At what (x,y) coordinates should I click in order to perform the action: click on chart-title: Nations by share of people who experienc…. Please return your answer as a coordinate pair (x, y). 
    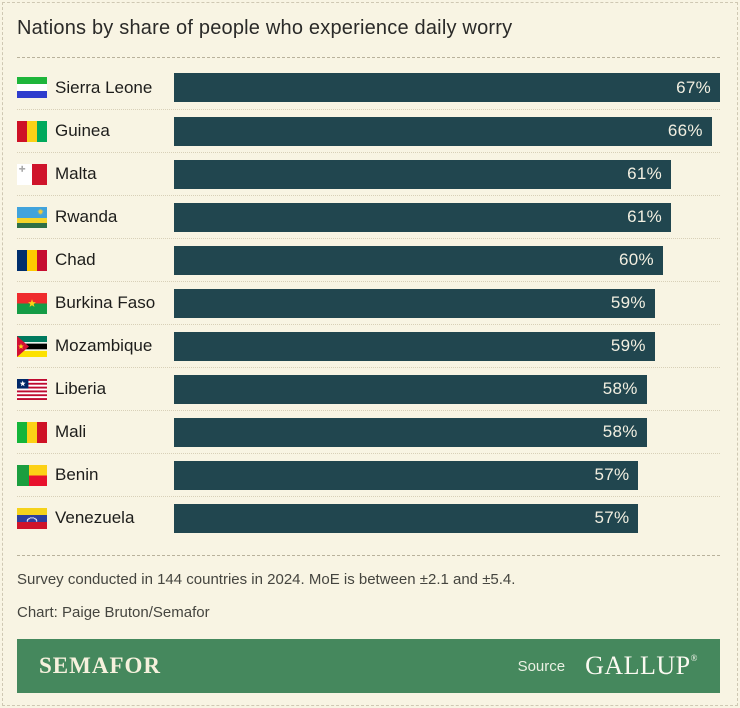
    Looking at the image, I should click on (265, 28).